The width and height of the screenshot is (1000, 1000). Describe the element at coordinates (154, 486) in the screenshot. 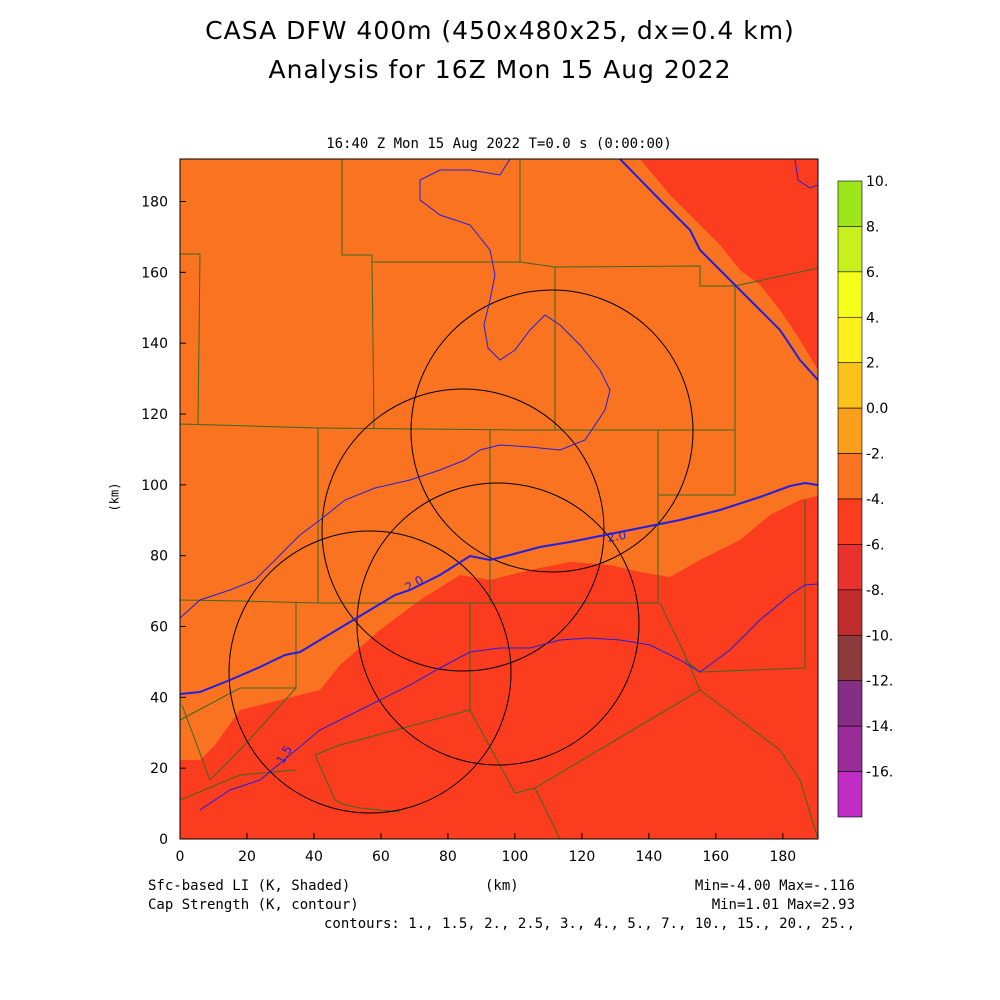

I see `y-tick-label: 100` at that location.